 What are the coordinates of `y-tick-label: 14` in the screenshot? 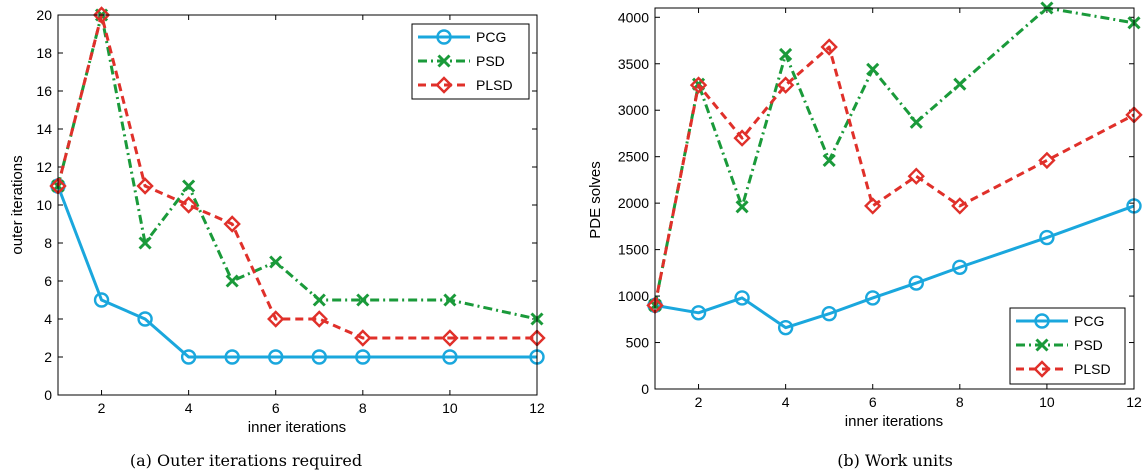 It's located at (44, 129).